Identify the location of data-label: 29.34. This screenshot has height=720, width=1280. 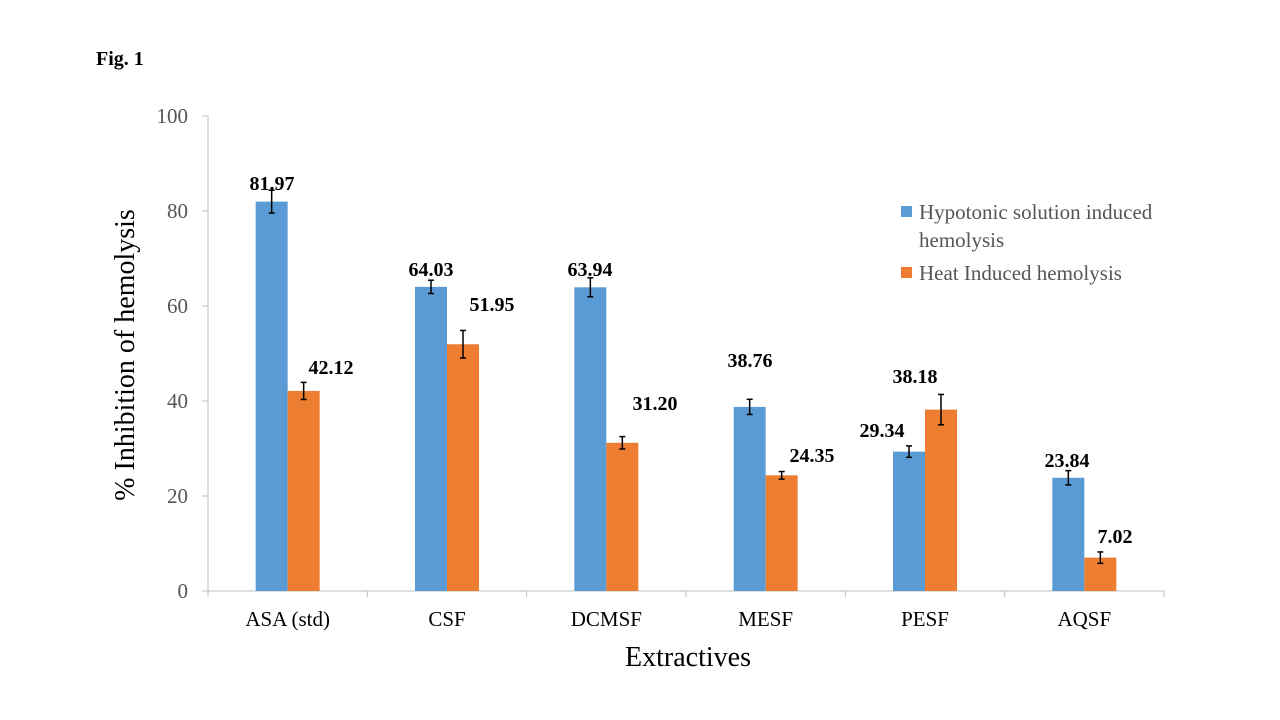
(882, 431).